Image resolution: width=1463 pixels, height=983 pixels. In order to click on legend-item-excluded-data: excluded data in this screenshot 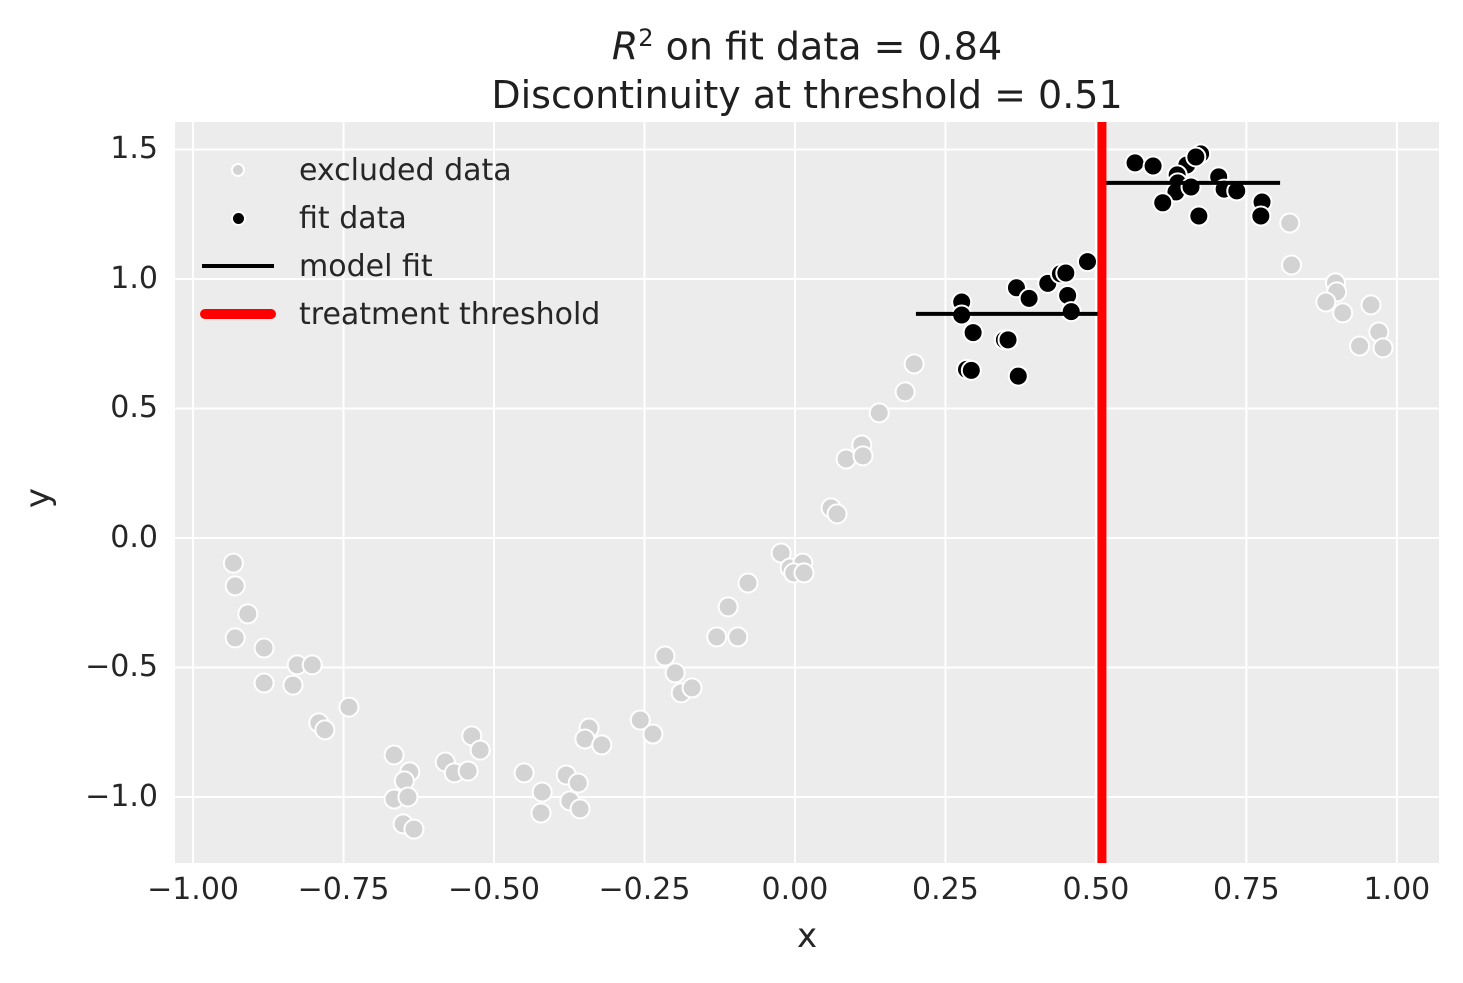, I will do `click(397, 170)`.